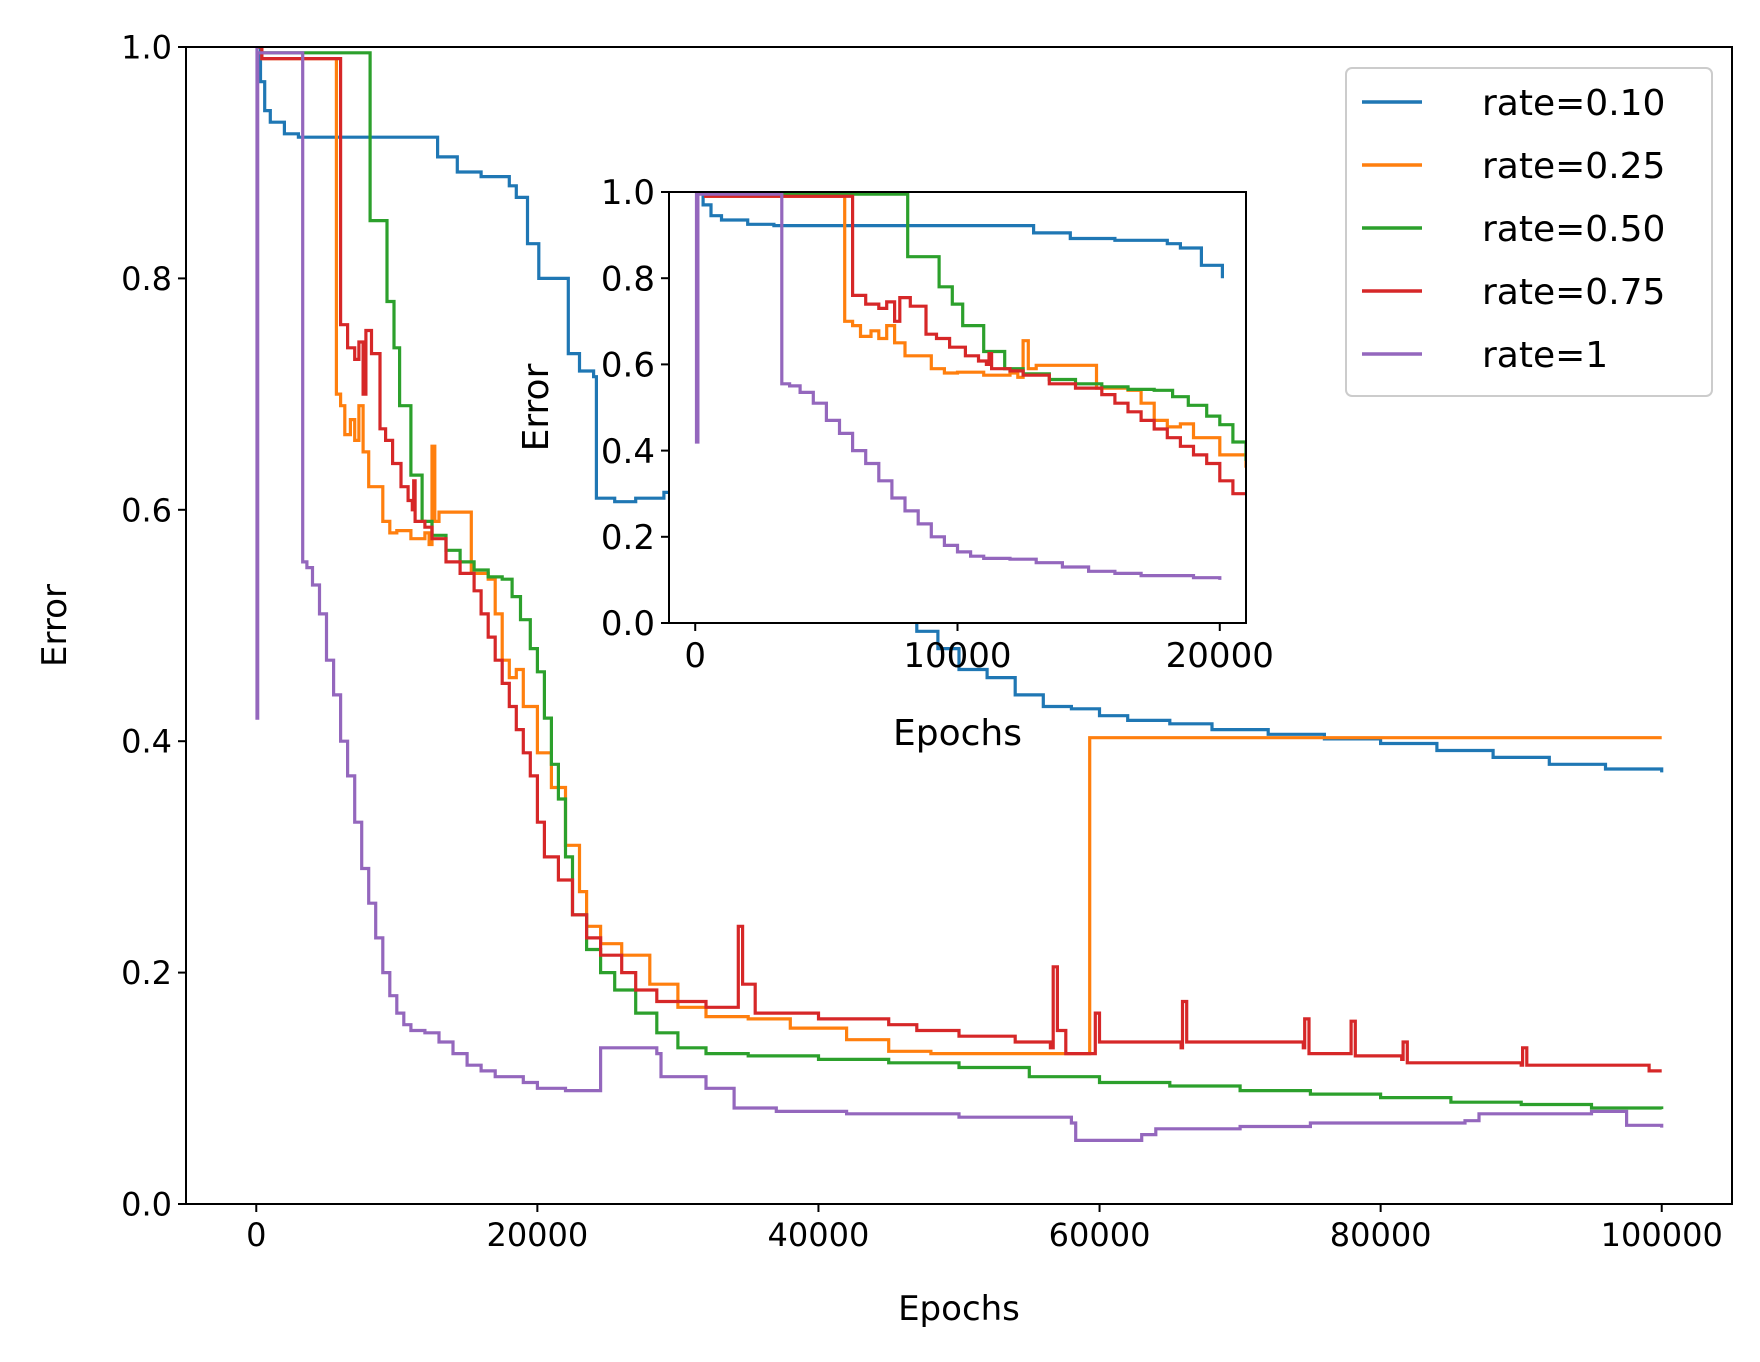  What do you see at coordinates (695, 656) in the screenshot?
I see `inset-x-tick-label: 0` at bounding box center [695, 656].